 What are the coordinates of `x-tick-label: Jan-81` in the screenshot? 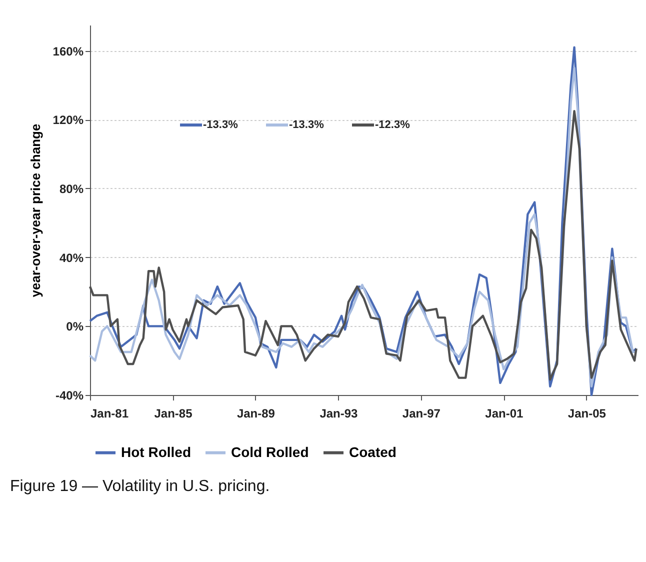 It's located at (109, 413).